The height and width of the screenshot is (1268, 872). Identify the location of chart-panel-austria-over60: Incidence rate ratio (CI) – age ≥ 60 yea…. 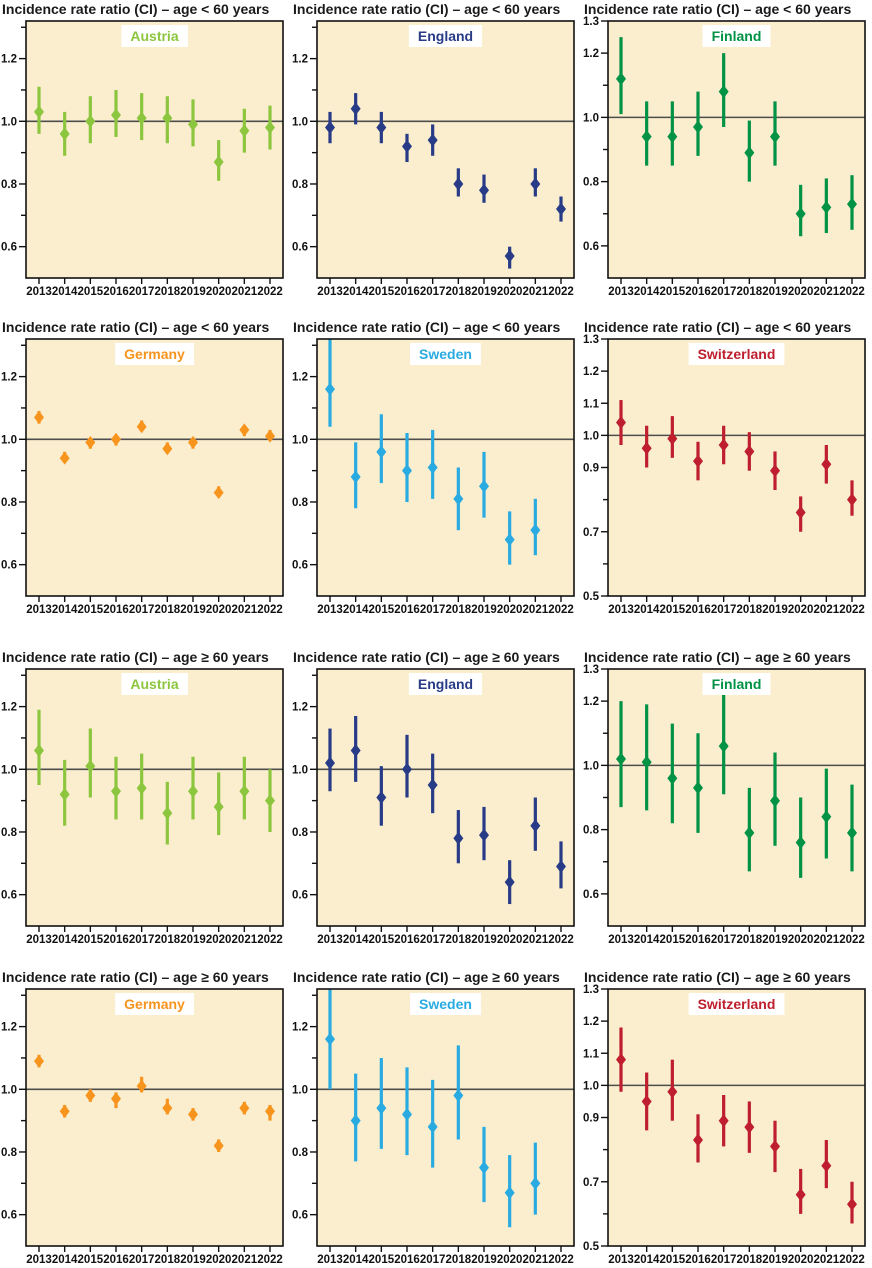
(145, 798).